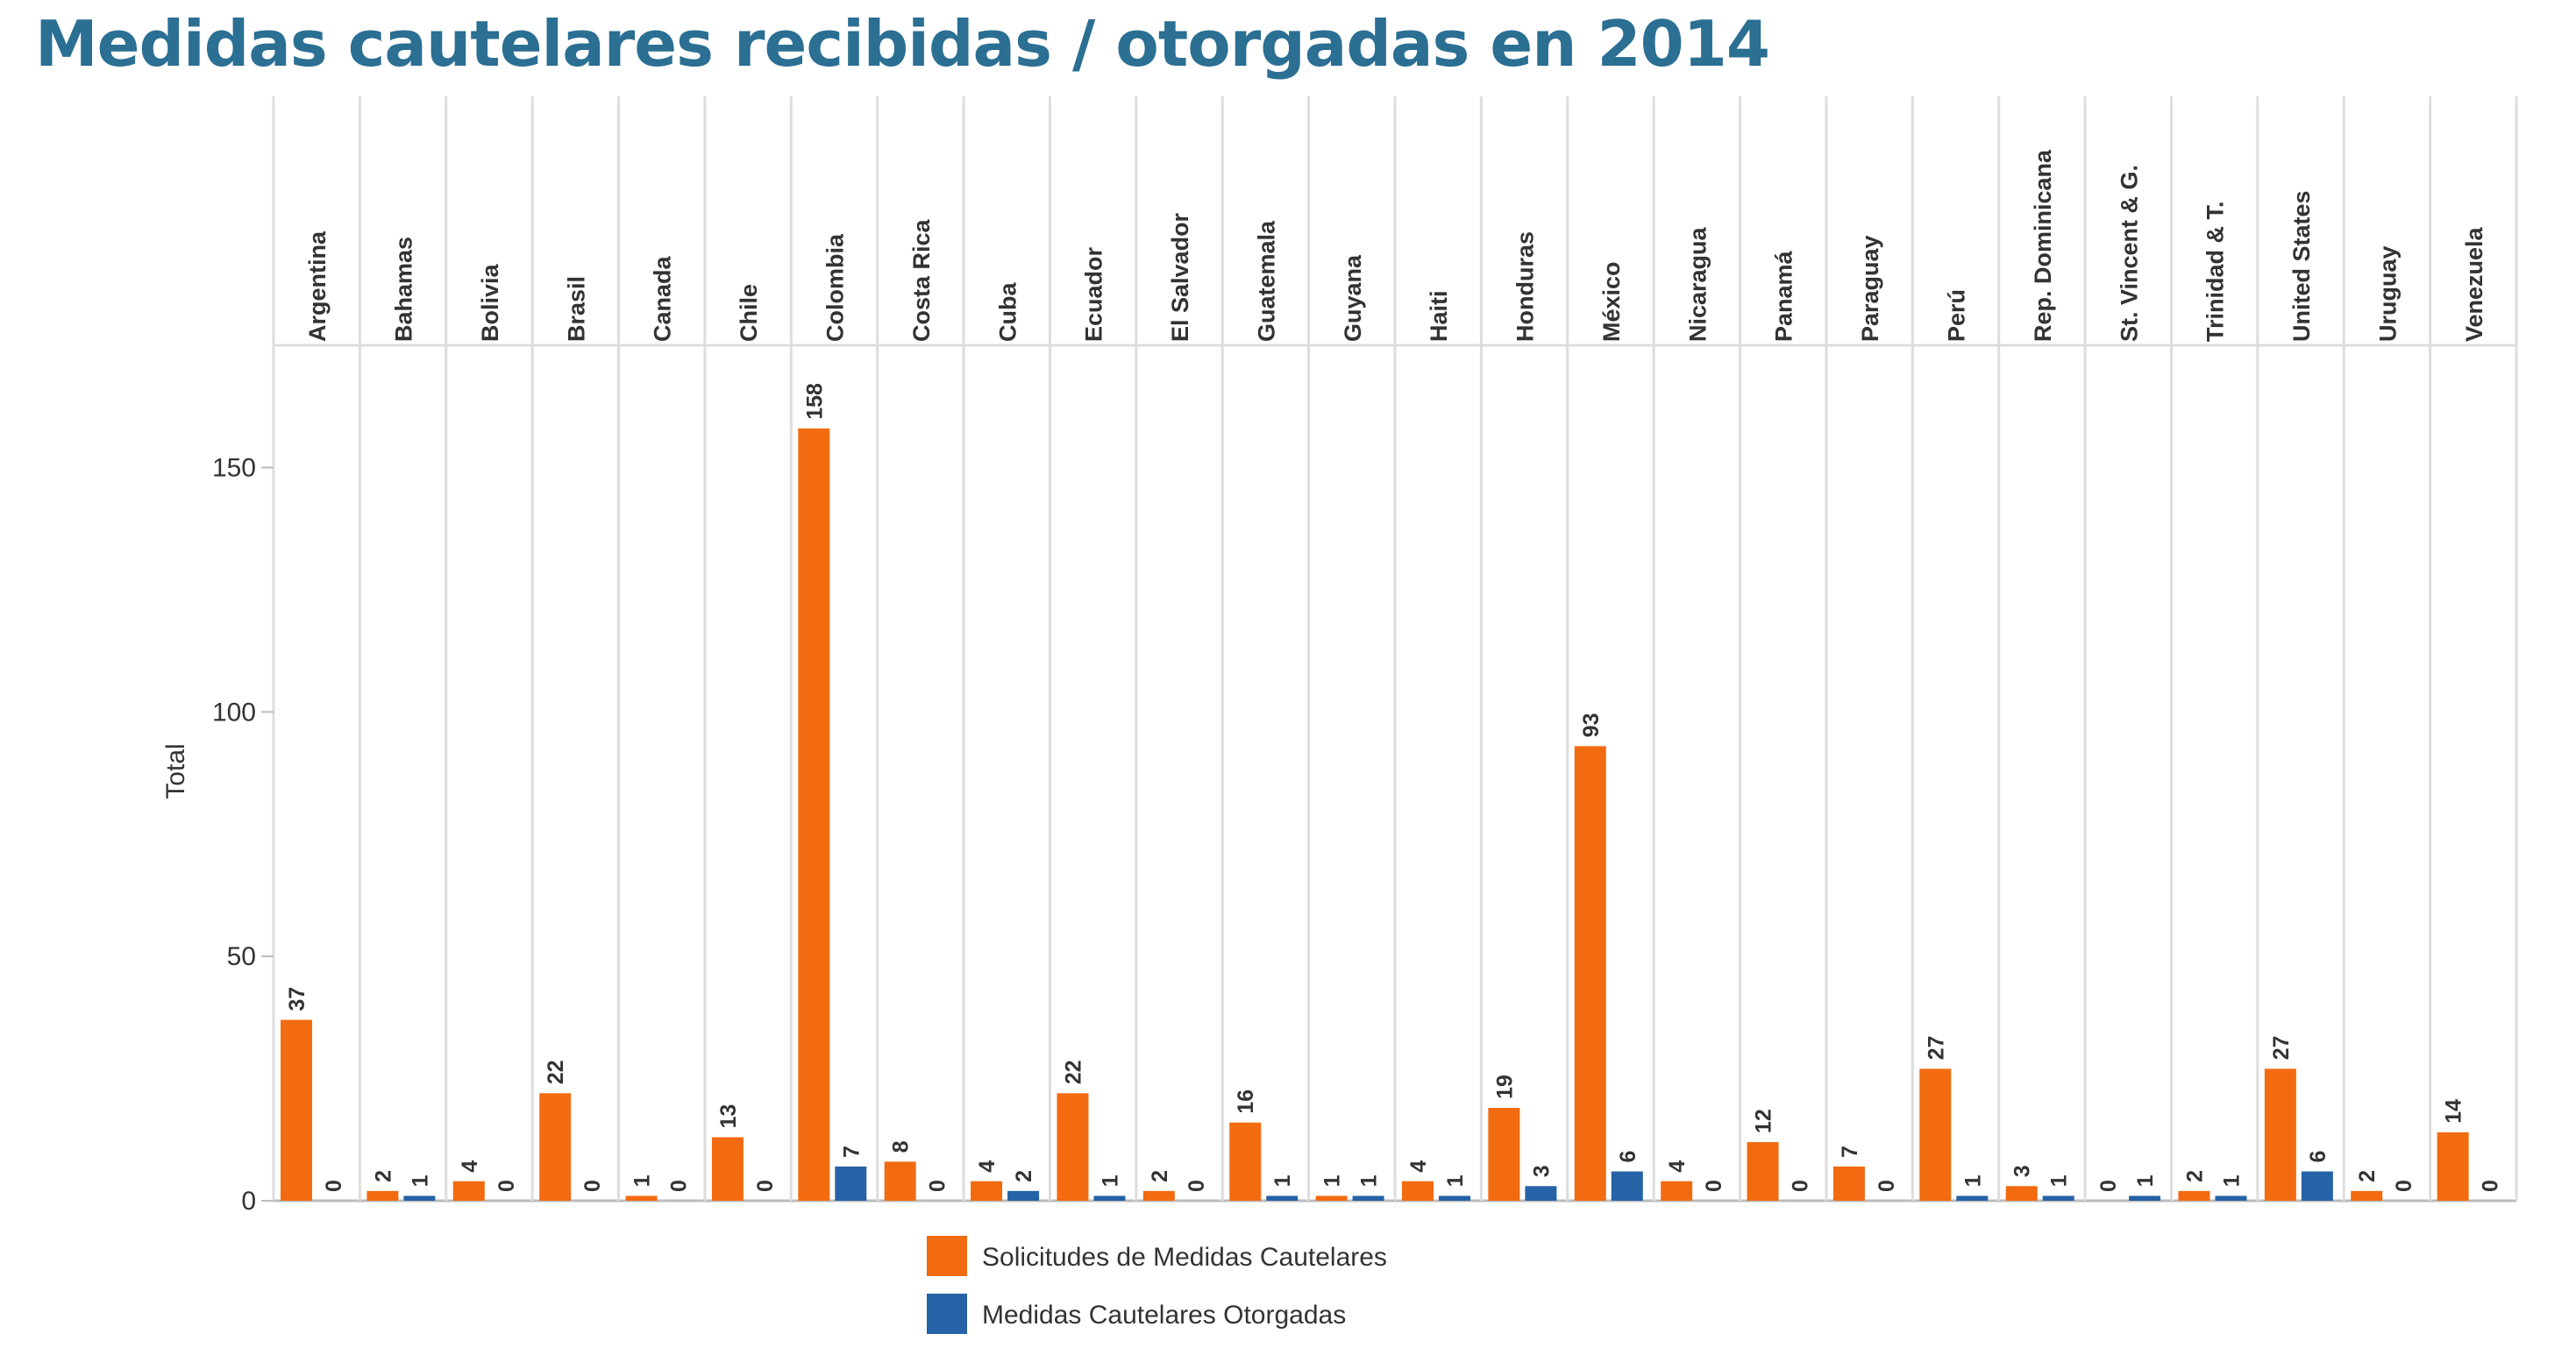 This screenshot has height=1348, width=2576. Describe the element at coordinates (1007, 312) in the screenshot. I see `category-label: Cuba` at that location.